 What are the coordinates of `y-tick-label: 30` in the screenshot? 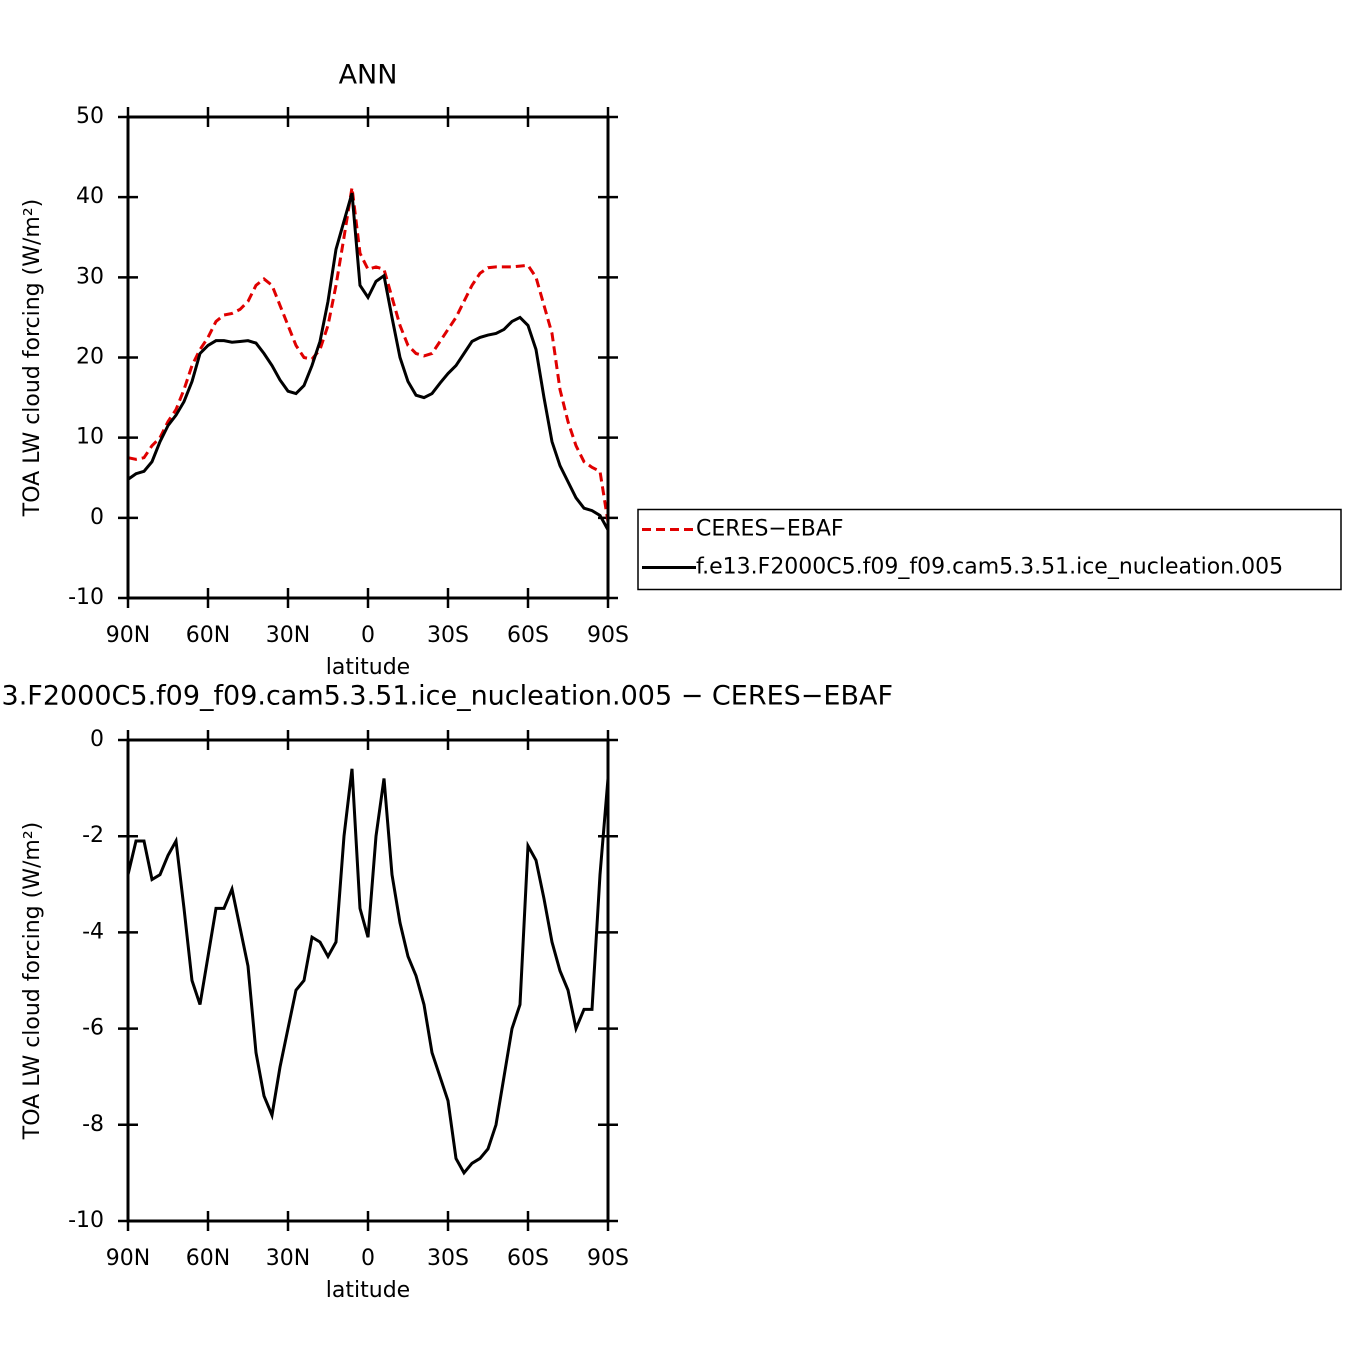 It's located at (90, 276).